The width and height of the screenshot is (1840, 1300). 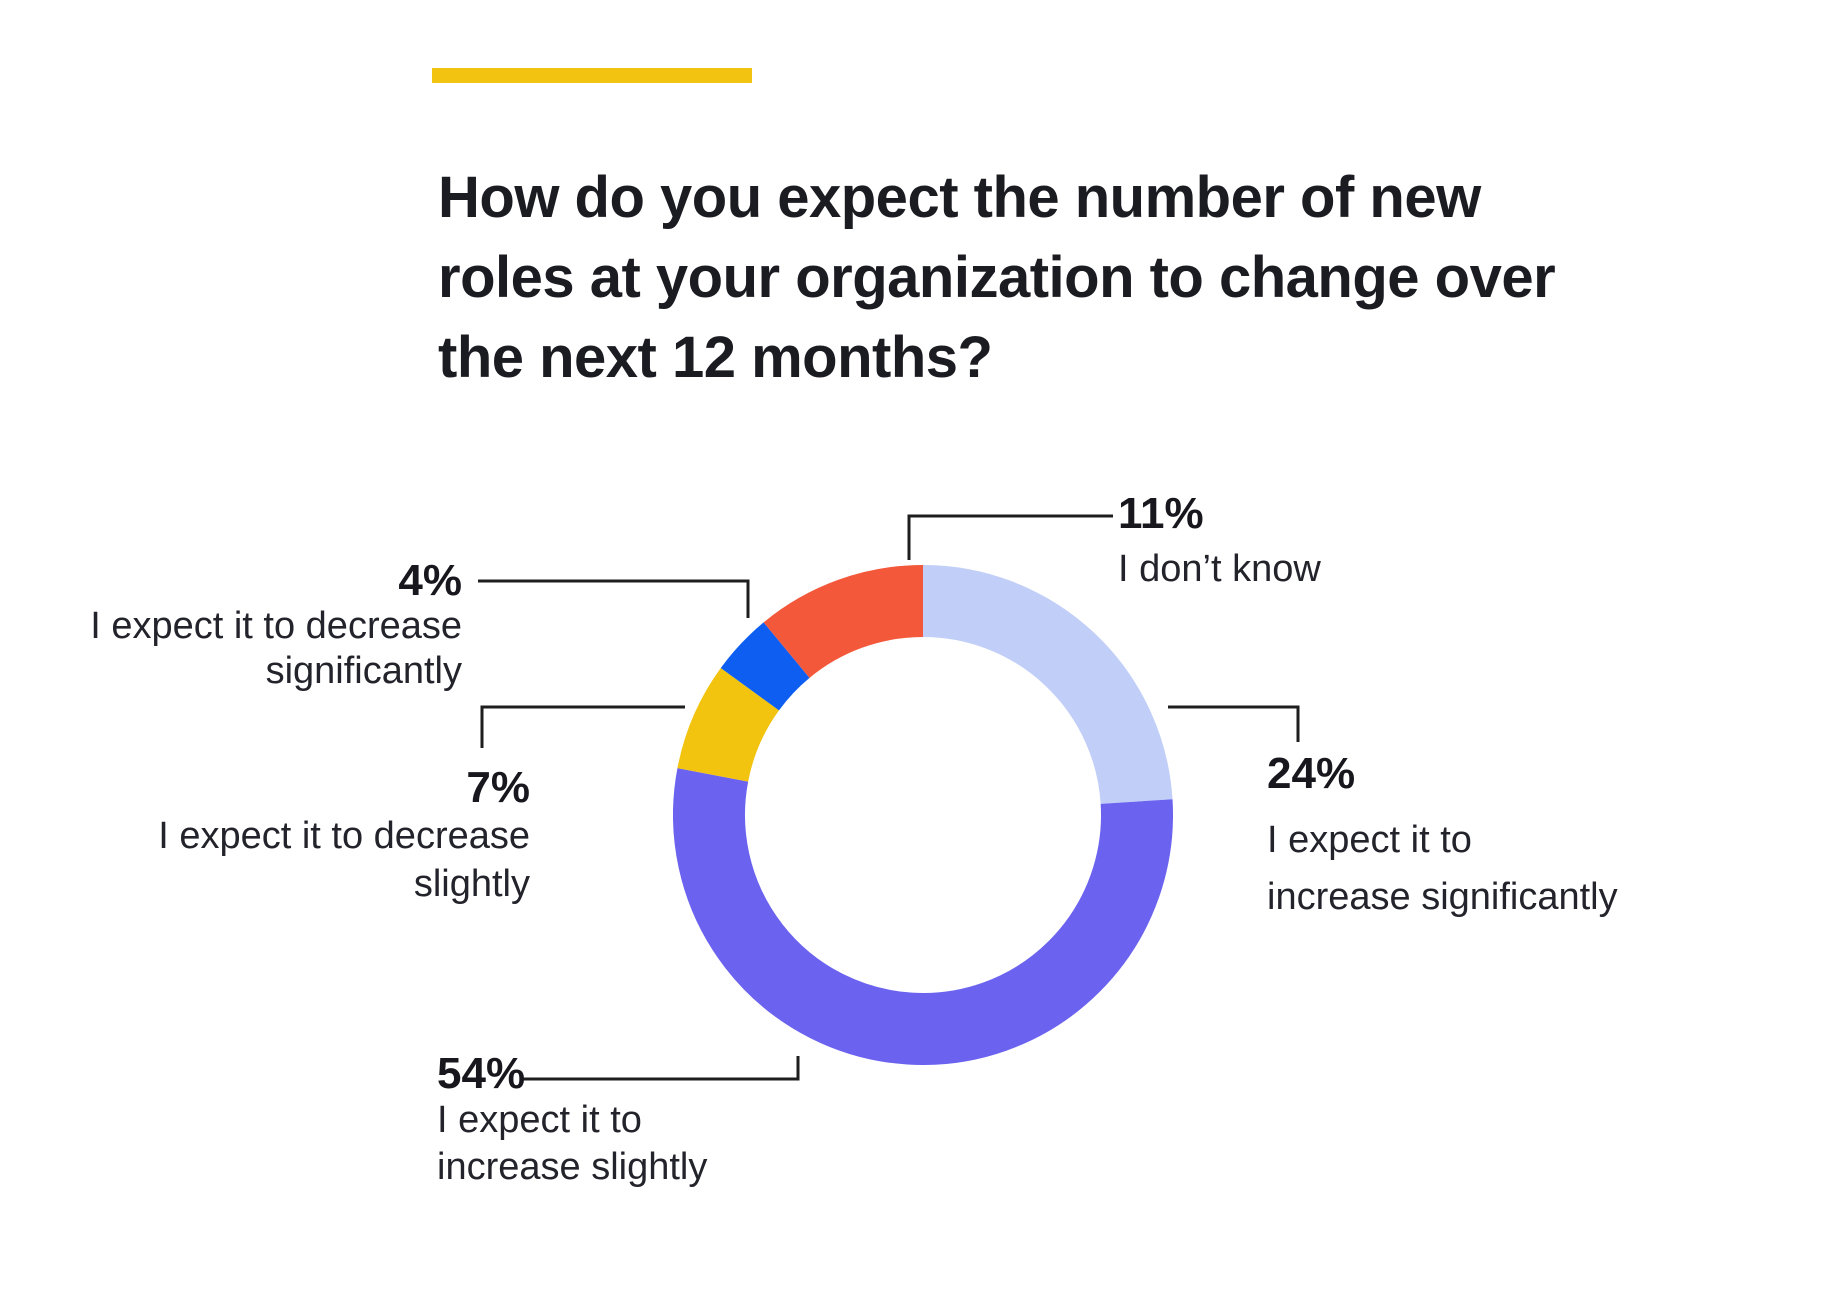 I want to click on leader-line-increase-significantly, so click(x=1234, y=723).